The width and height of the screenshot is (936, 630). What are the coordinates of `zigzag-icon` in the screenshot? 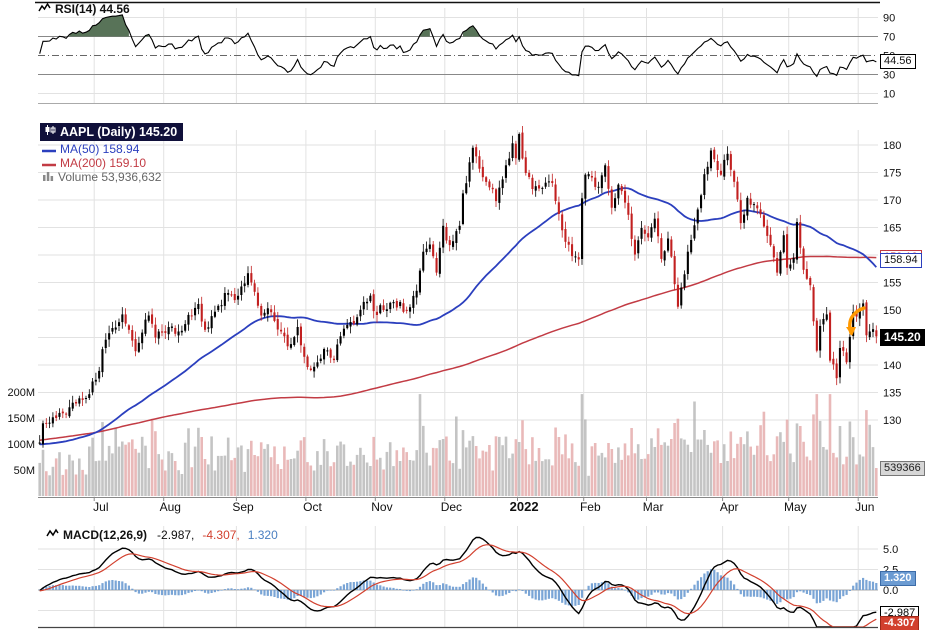 It's located at (44, 9).